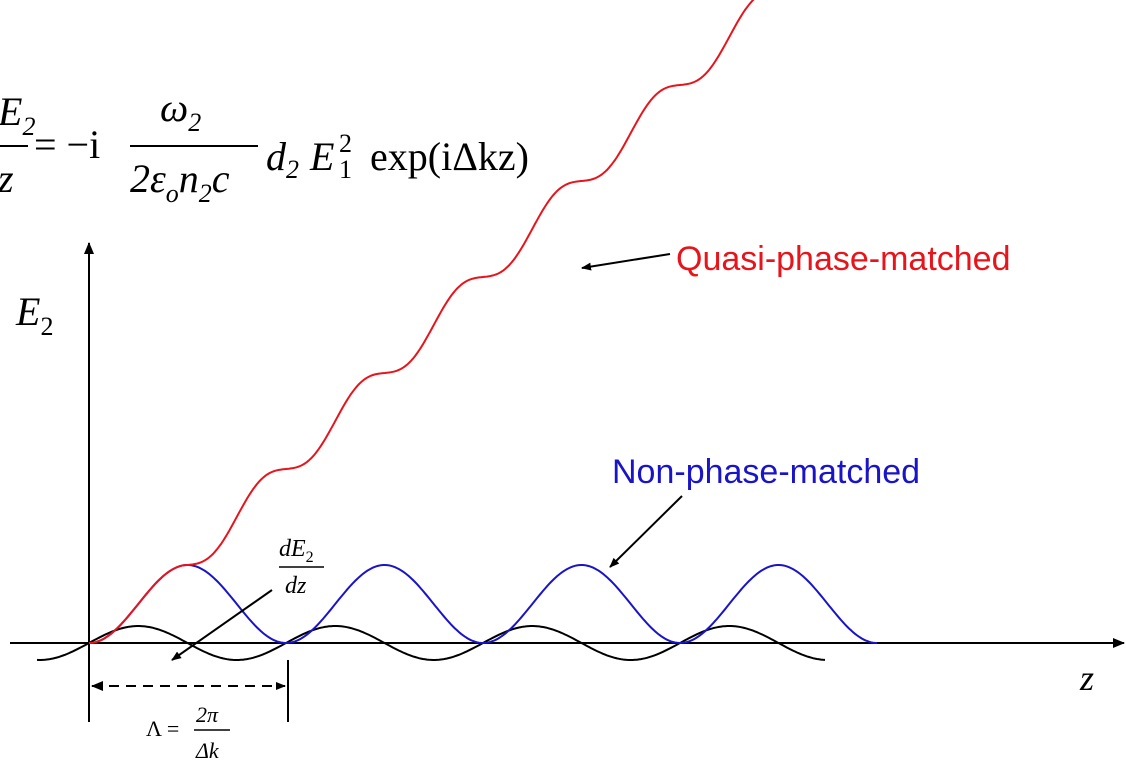  Describe the element at coordinates (207, 750) in the screenshot. I see `period-denominator: Δk` at that location.